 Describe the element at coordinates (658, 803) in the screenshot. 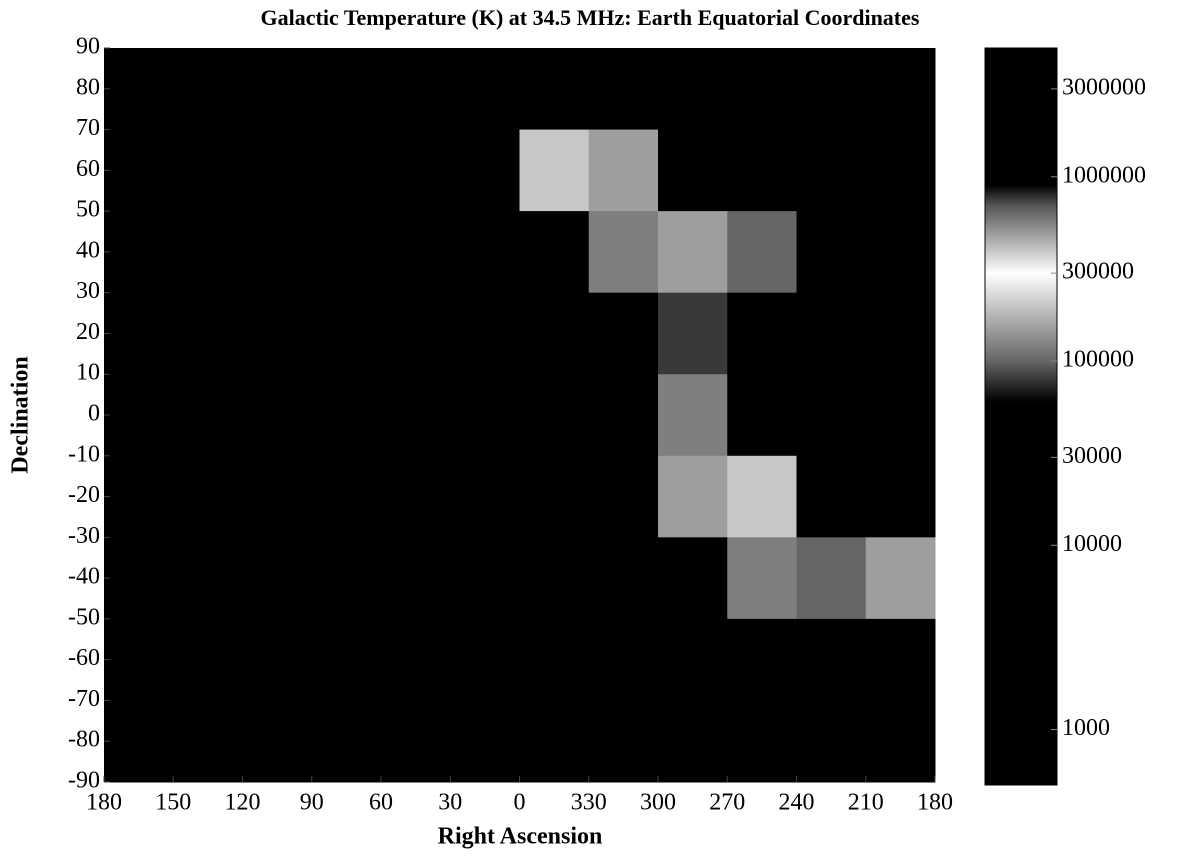

I see `x-tick-label: 300` at that location.